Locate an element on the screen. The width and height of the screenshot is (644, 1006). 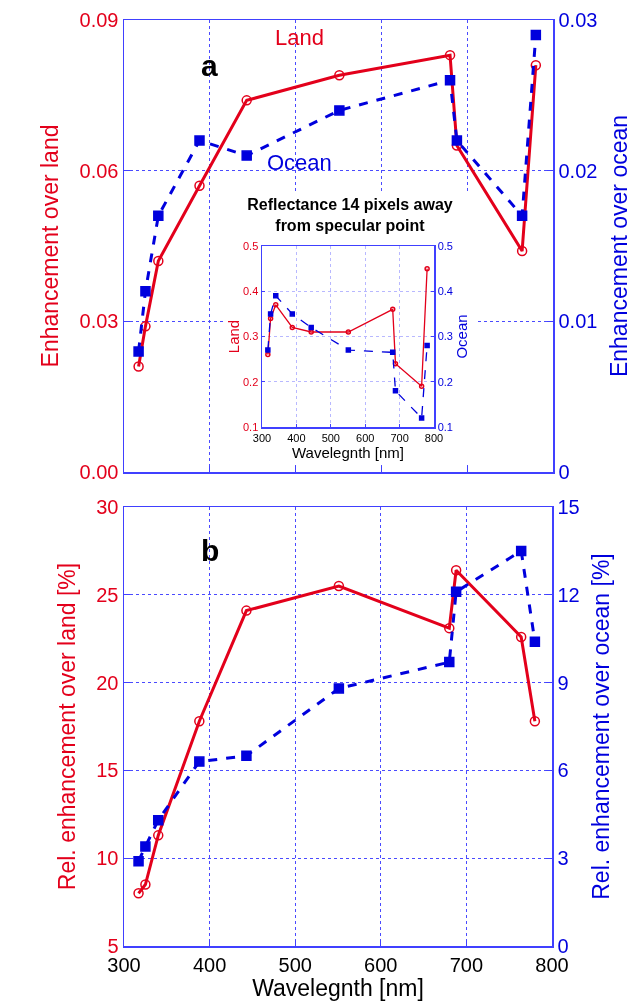
y-axis-title: Rel. enhancement over land [%] is located at coordinates (66, 726).